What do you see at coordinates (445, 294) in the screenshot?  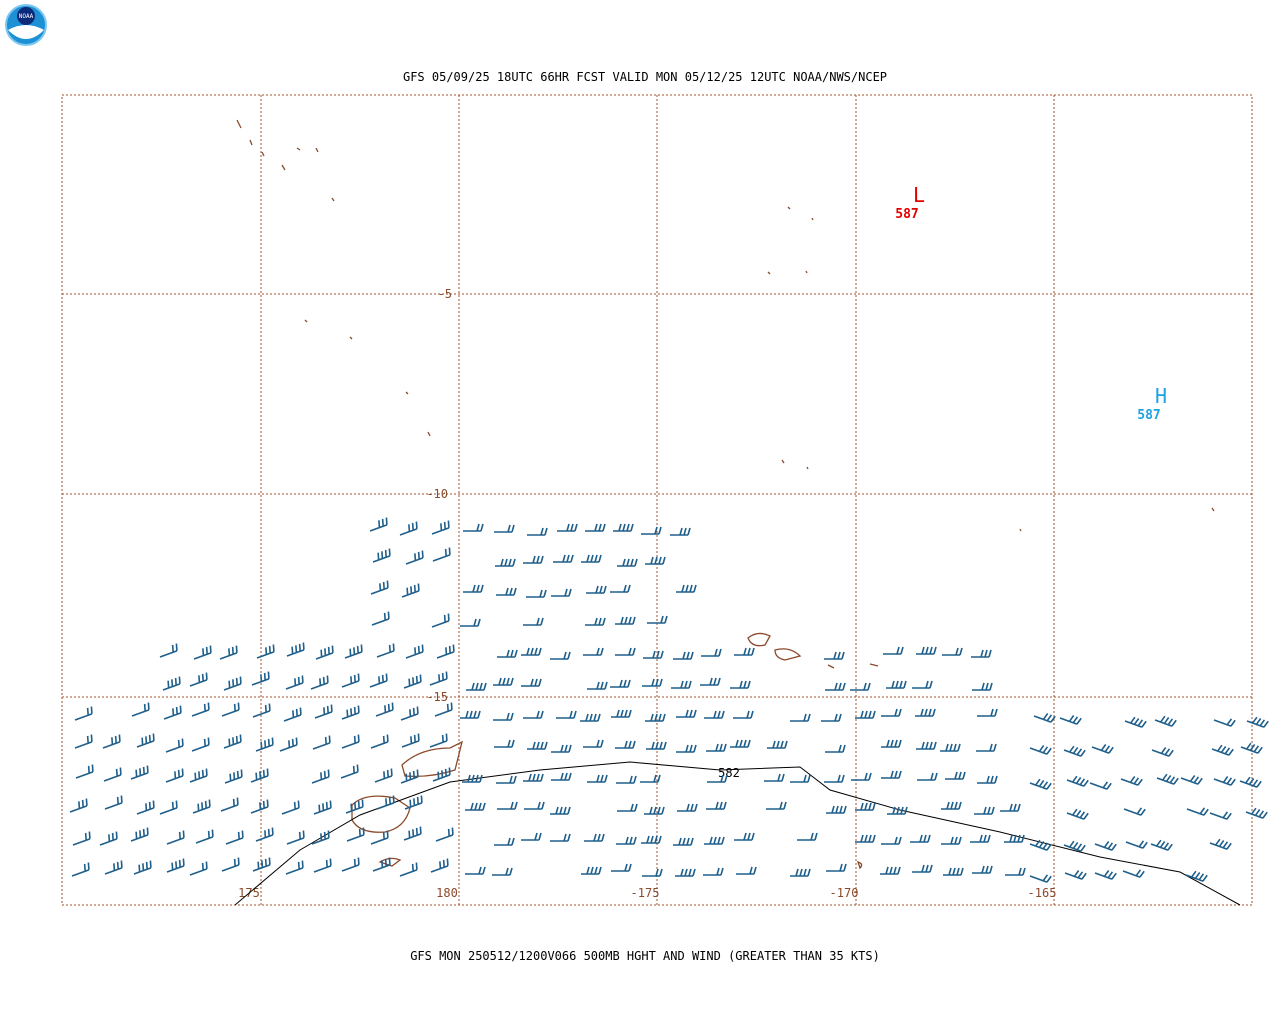 I see `lat-label: -5` at bounding box center [445, 294].